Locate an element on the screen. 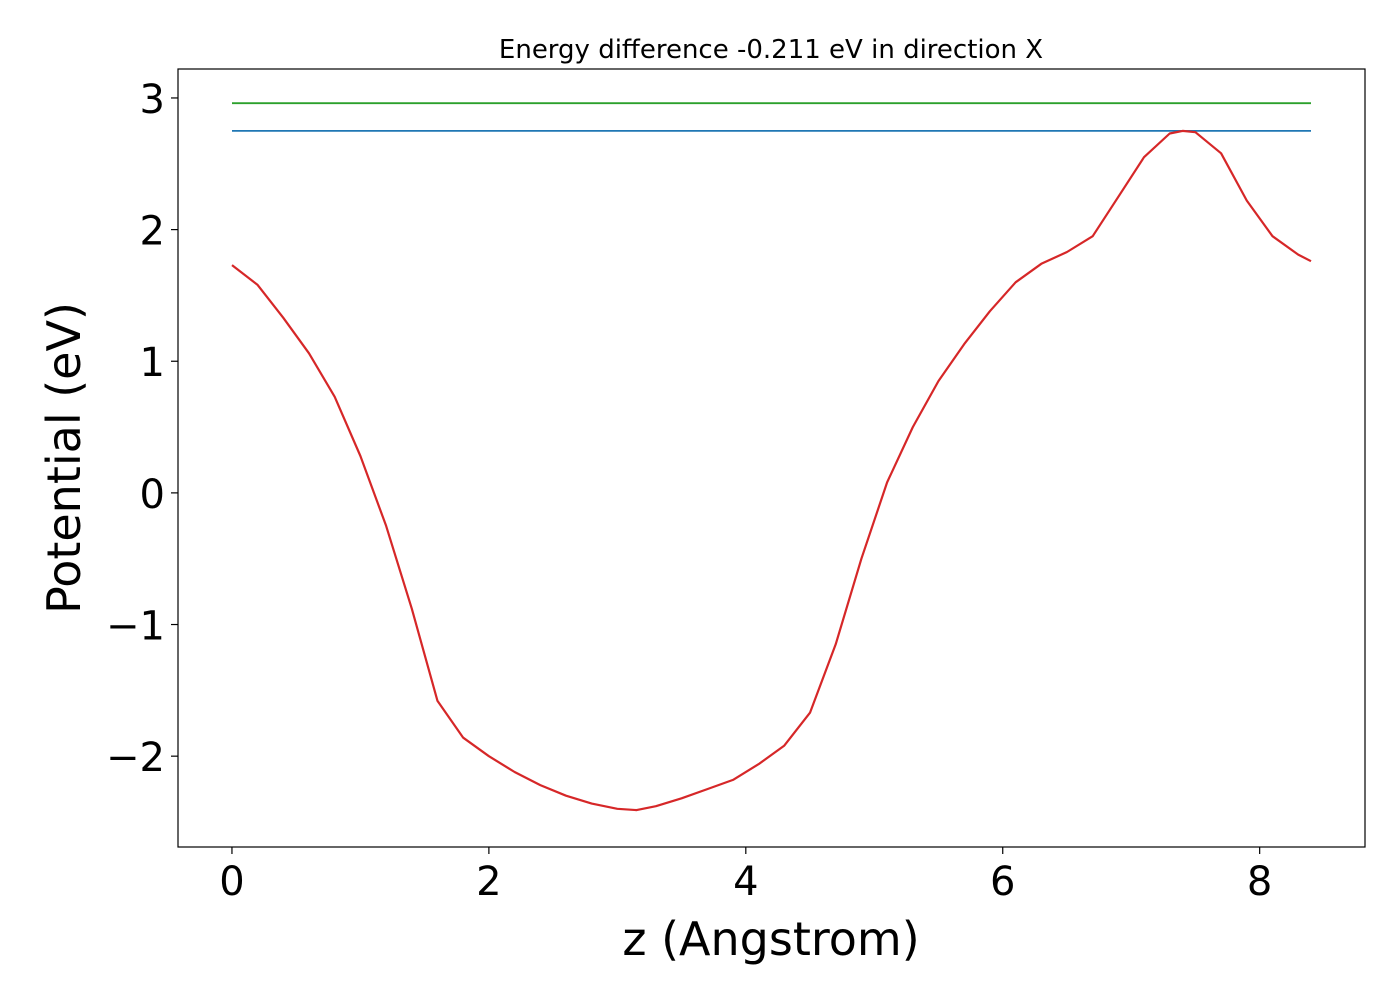 The image size is (1400, 1000). x-tick-label: 8 is located at coordinates (1259, 882).